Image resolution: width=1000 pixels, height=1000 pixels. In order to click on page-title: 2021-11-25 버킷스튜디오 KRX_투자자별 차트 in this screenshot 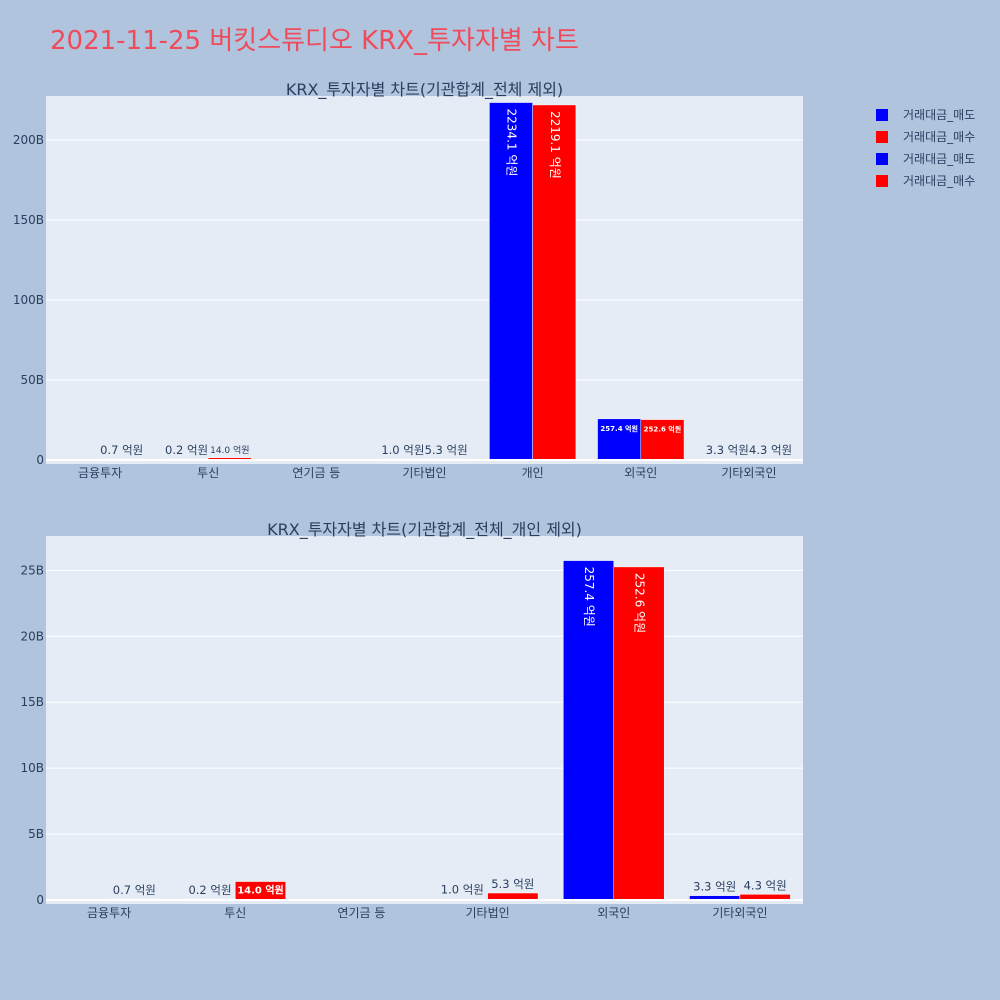, I will do `click(314, 41)`.